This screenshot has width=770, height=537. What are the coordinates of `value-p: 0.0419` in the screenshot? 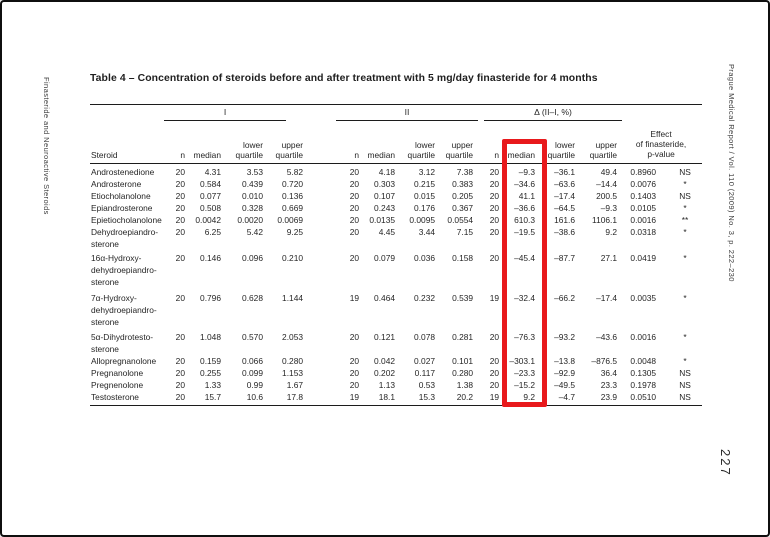 It's located at (643, 258).